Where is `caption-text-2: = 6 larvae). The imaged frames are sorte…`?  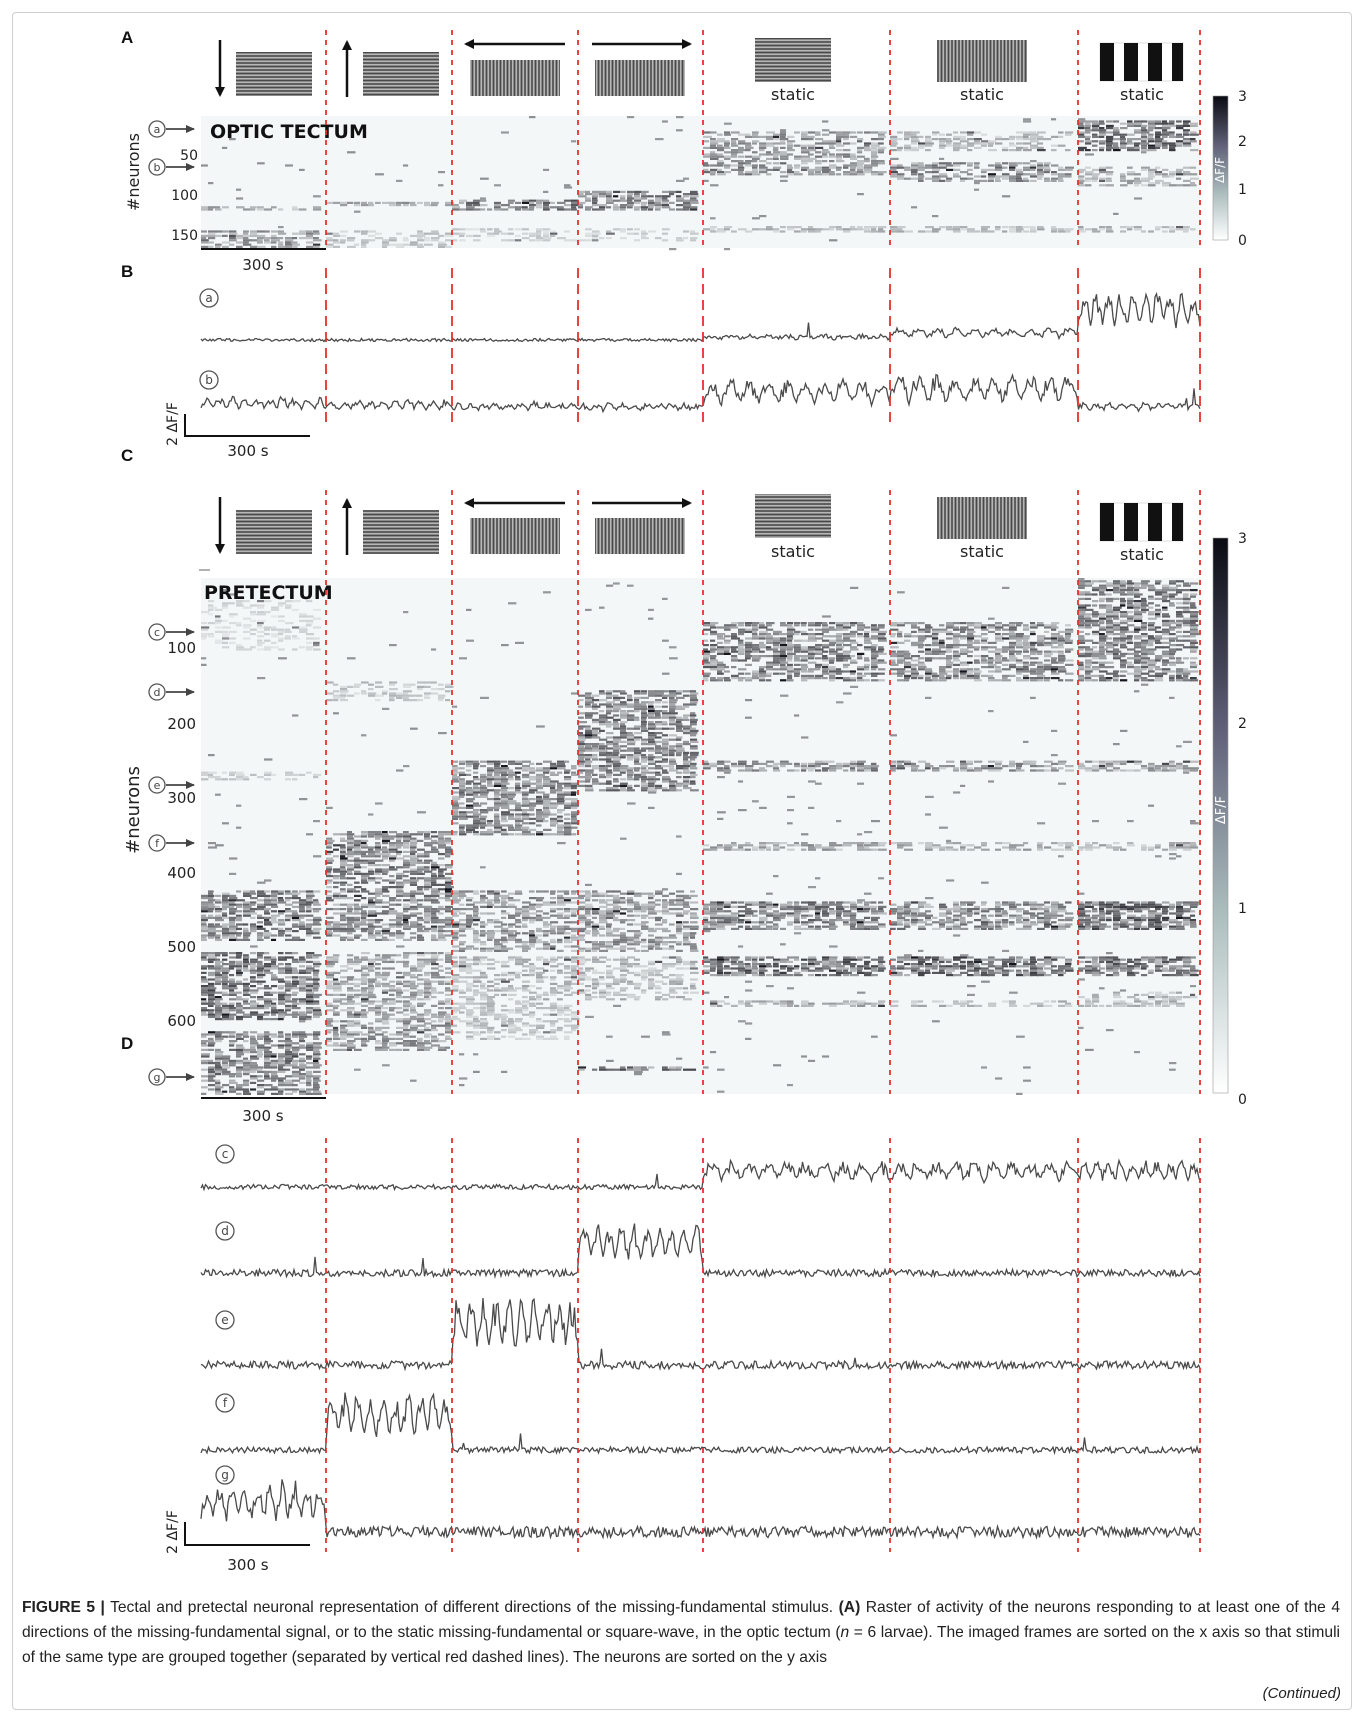
caption-text-2: = 6 larvae). The imaged frames are sorte… is located at coordinates (681, 1645).